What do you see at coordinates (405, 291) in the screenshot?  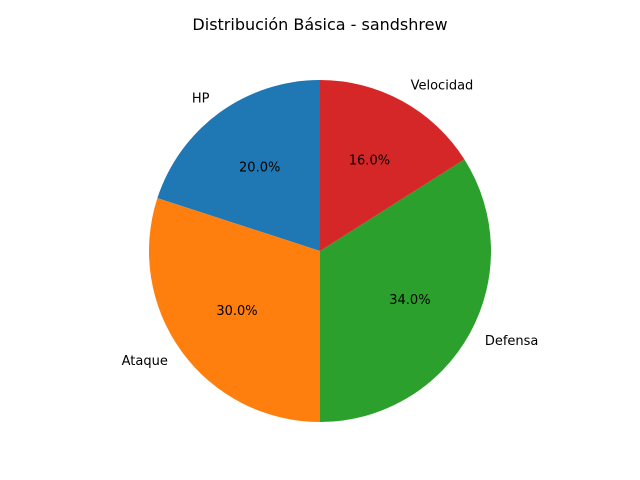 I see `pie-slice-defensa` at bounding box center [405, 291].